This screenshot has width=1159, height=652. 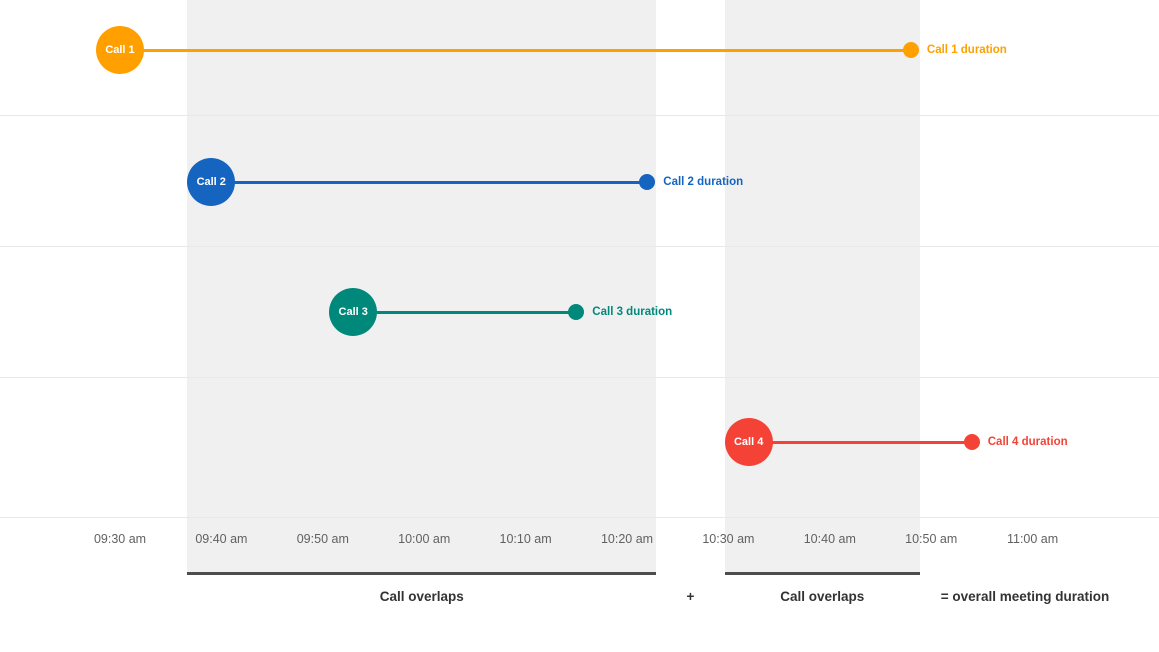 I want to click on call-duration-label: Call 2 duration, so click(x=703, y=182).